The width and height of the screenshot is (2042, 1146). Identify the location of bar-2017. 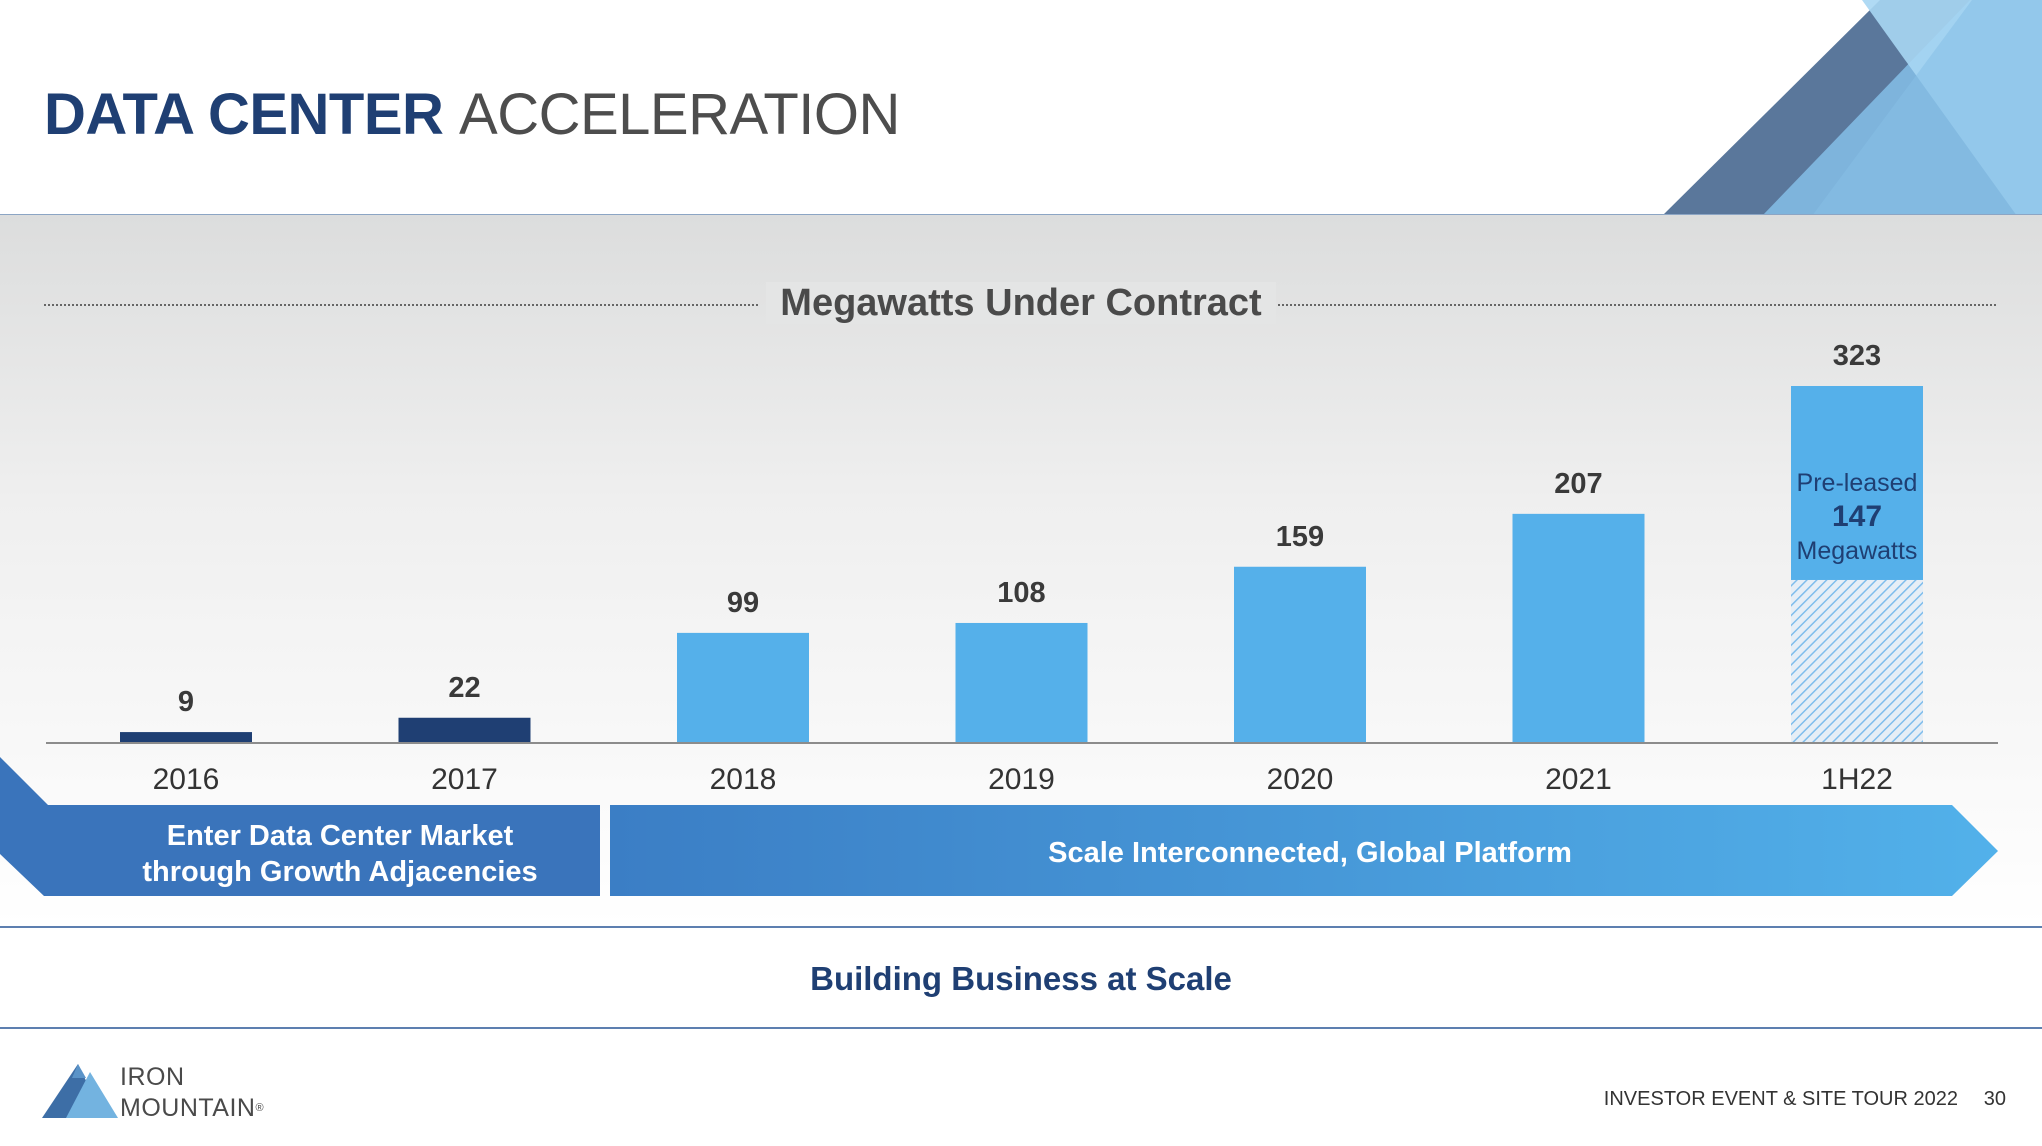
(464, 729).